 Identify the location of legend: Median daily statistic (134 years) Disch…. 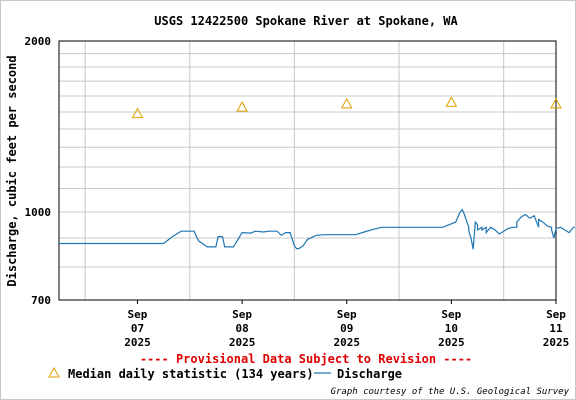
(225, 373).